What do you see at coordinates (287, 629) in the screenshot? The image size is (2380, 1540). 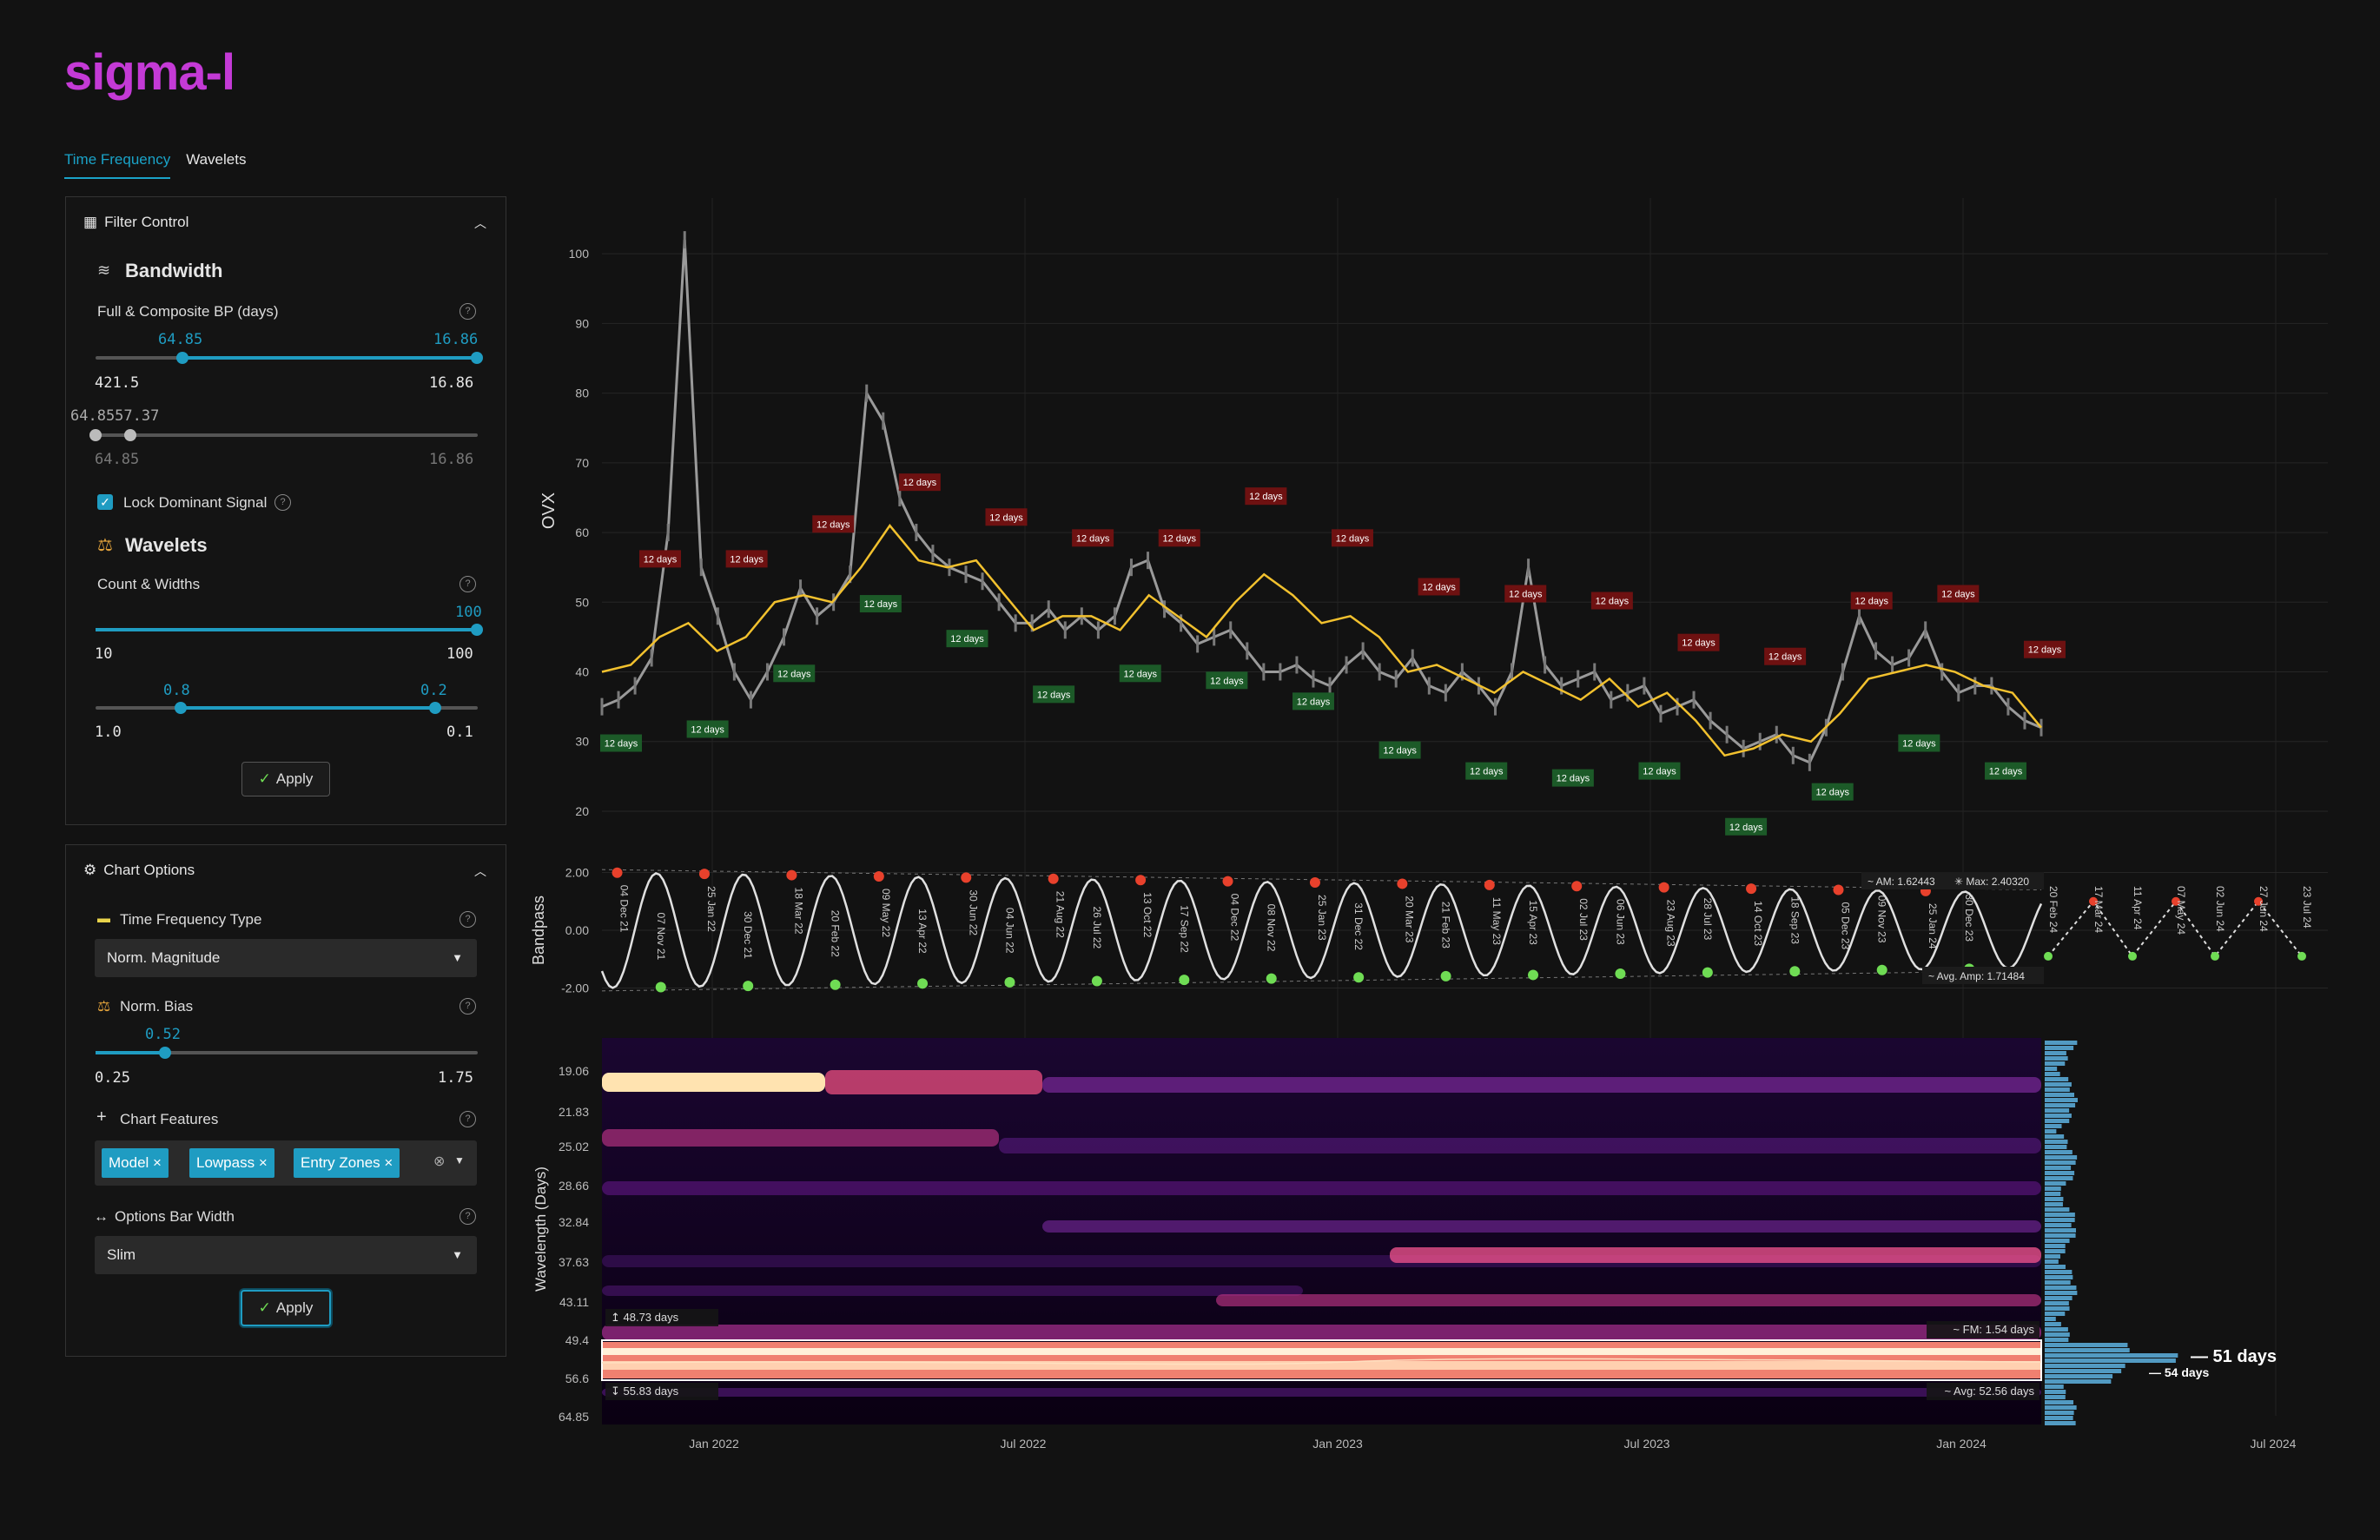 I see `count-slider-track` at bounding box center [287, 629].